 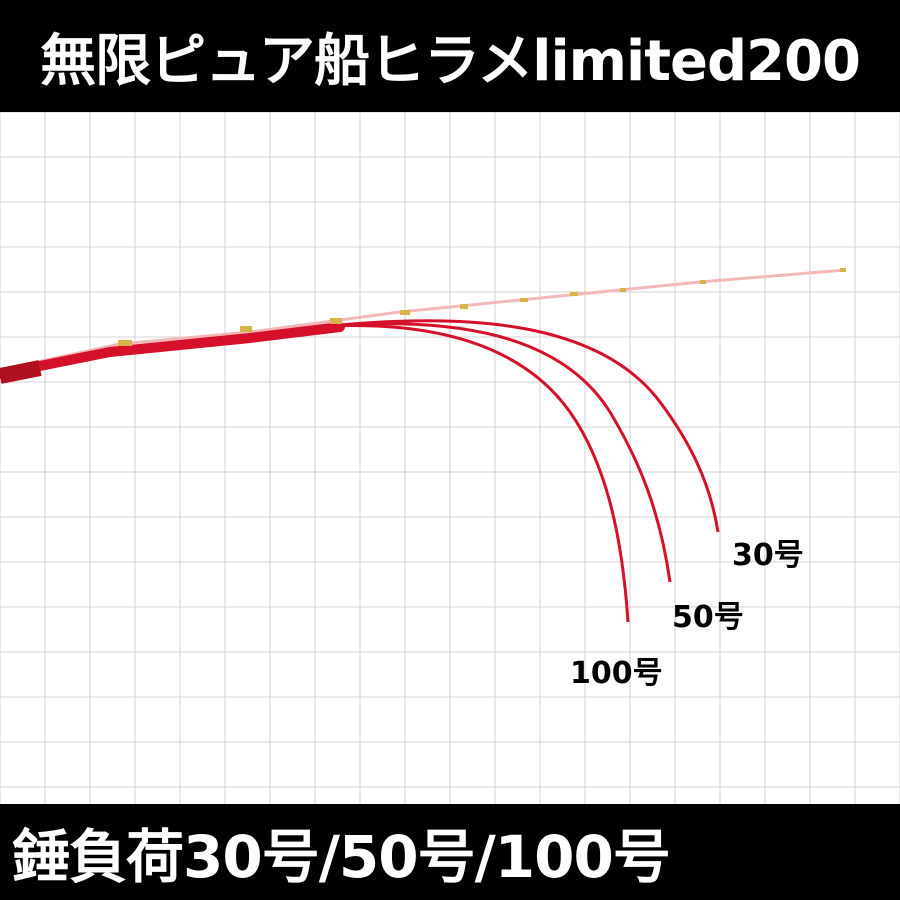 I want to click on load-caption: 錘負荷30号/50号/100号, so click(x=341, y=857).